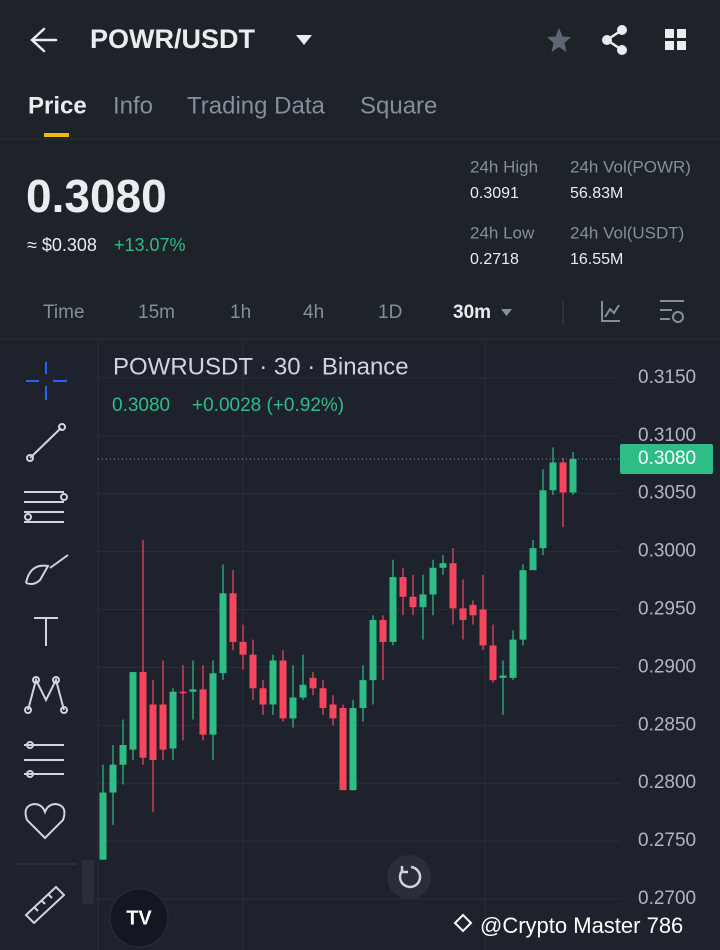 The width and height of the screenshot is (720, 950). Describe the element at coordinates (261, 366) in the screenshot. I see `chart-title: POWRUSDT · 30 · Binance` at that location.